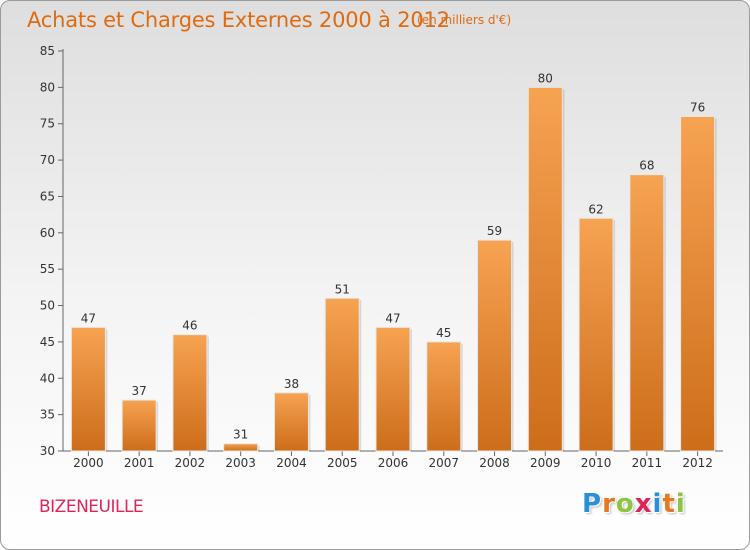 This screenshot has height=550, width=750. I want to click on x-tick-label: 2012, so click(697, 463).